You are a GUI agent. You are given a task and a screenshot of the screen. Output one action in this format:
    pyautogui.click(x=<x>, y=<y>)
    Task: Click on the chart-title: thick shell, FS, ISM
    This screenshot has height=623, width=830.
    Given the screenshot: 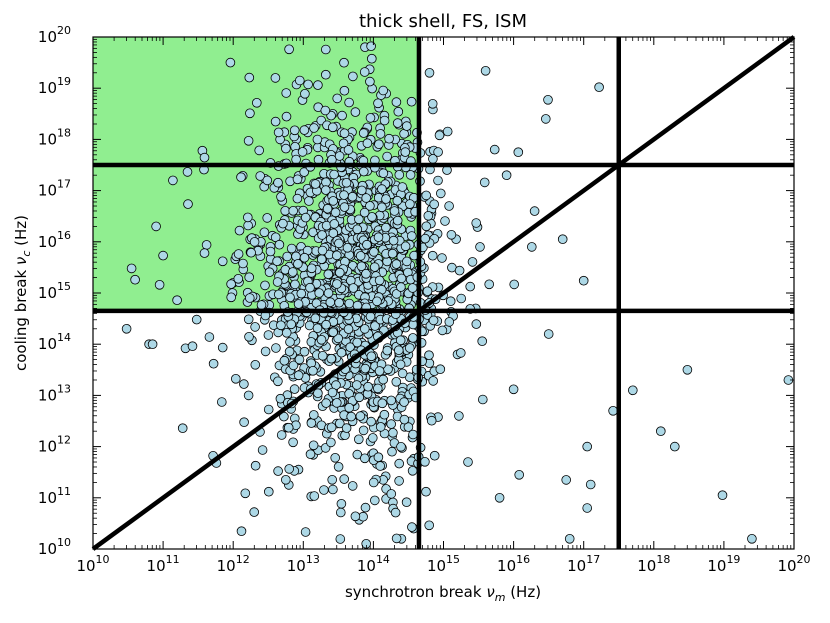 What is the action you would take?
    pyautogui.click(x=443, y=21)
    